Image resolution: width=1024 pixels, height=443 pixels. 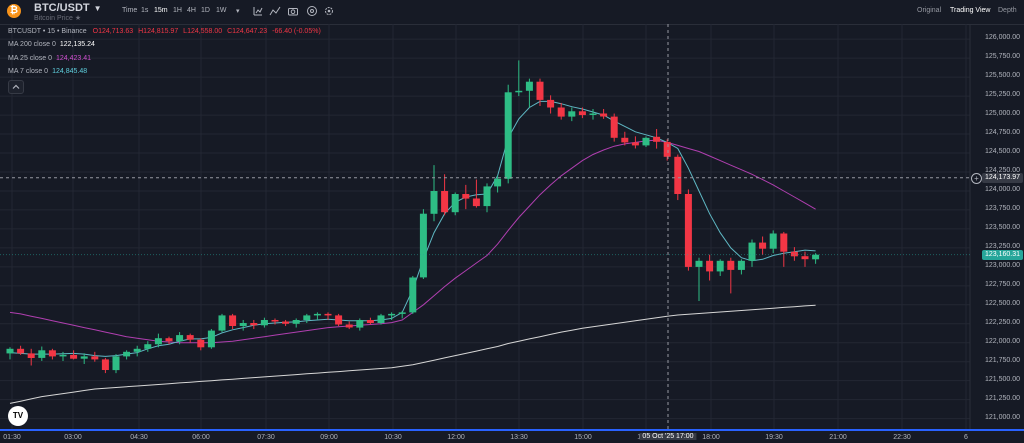 I want to click on price-tick-label: 121,000.00, so click(x=1003, y=417).